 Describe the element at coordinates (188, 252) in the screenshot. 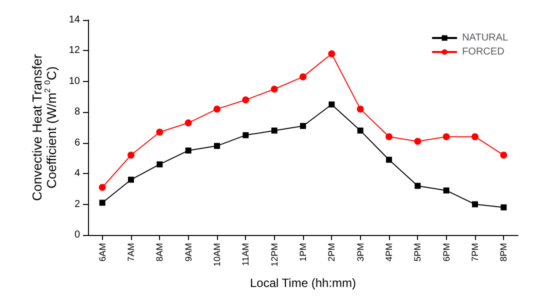

I see `x-tick-label: 9AM` at that location.